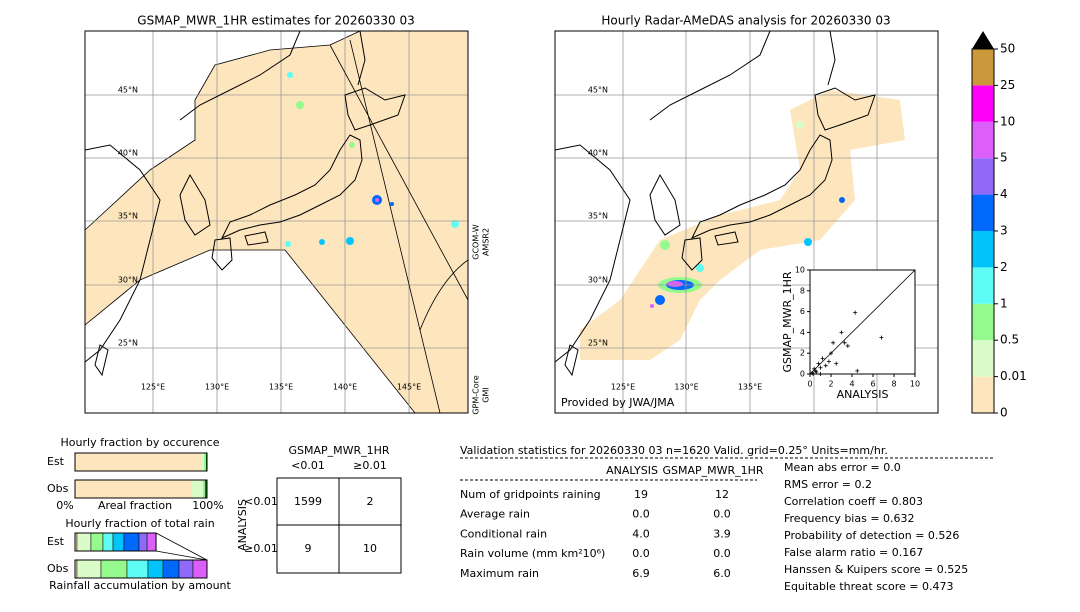 This screenshot has width=1080, height=612. I want to click on panel-title: Hourly fraction of total rain, so click(139, 523).